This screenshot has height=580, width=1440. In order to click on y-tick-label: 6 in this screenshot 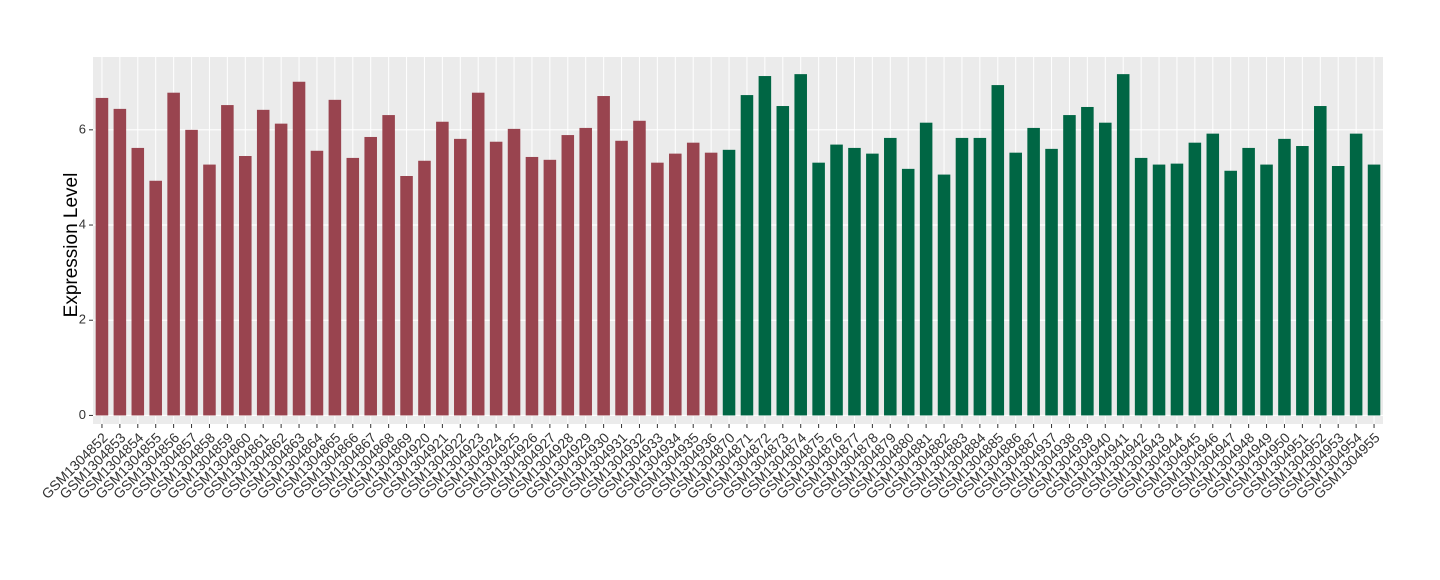, I will do `click(82, 128)`.